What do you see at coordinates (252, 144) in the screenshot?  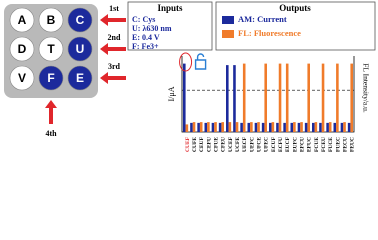 I see `x-tick-label: UEFC` at bounding box center [252, 144].